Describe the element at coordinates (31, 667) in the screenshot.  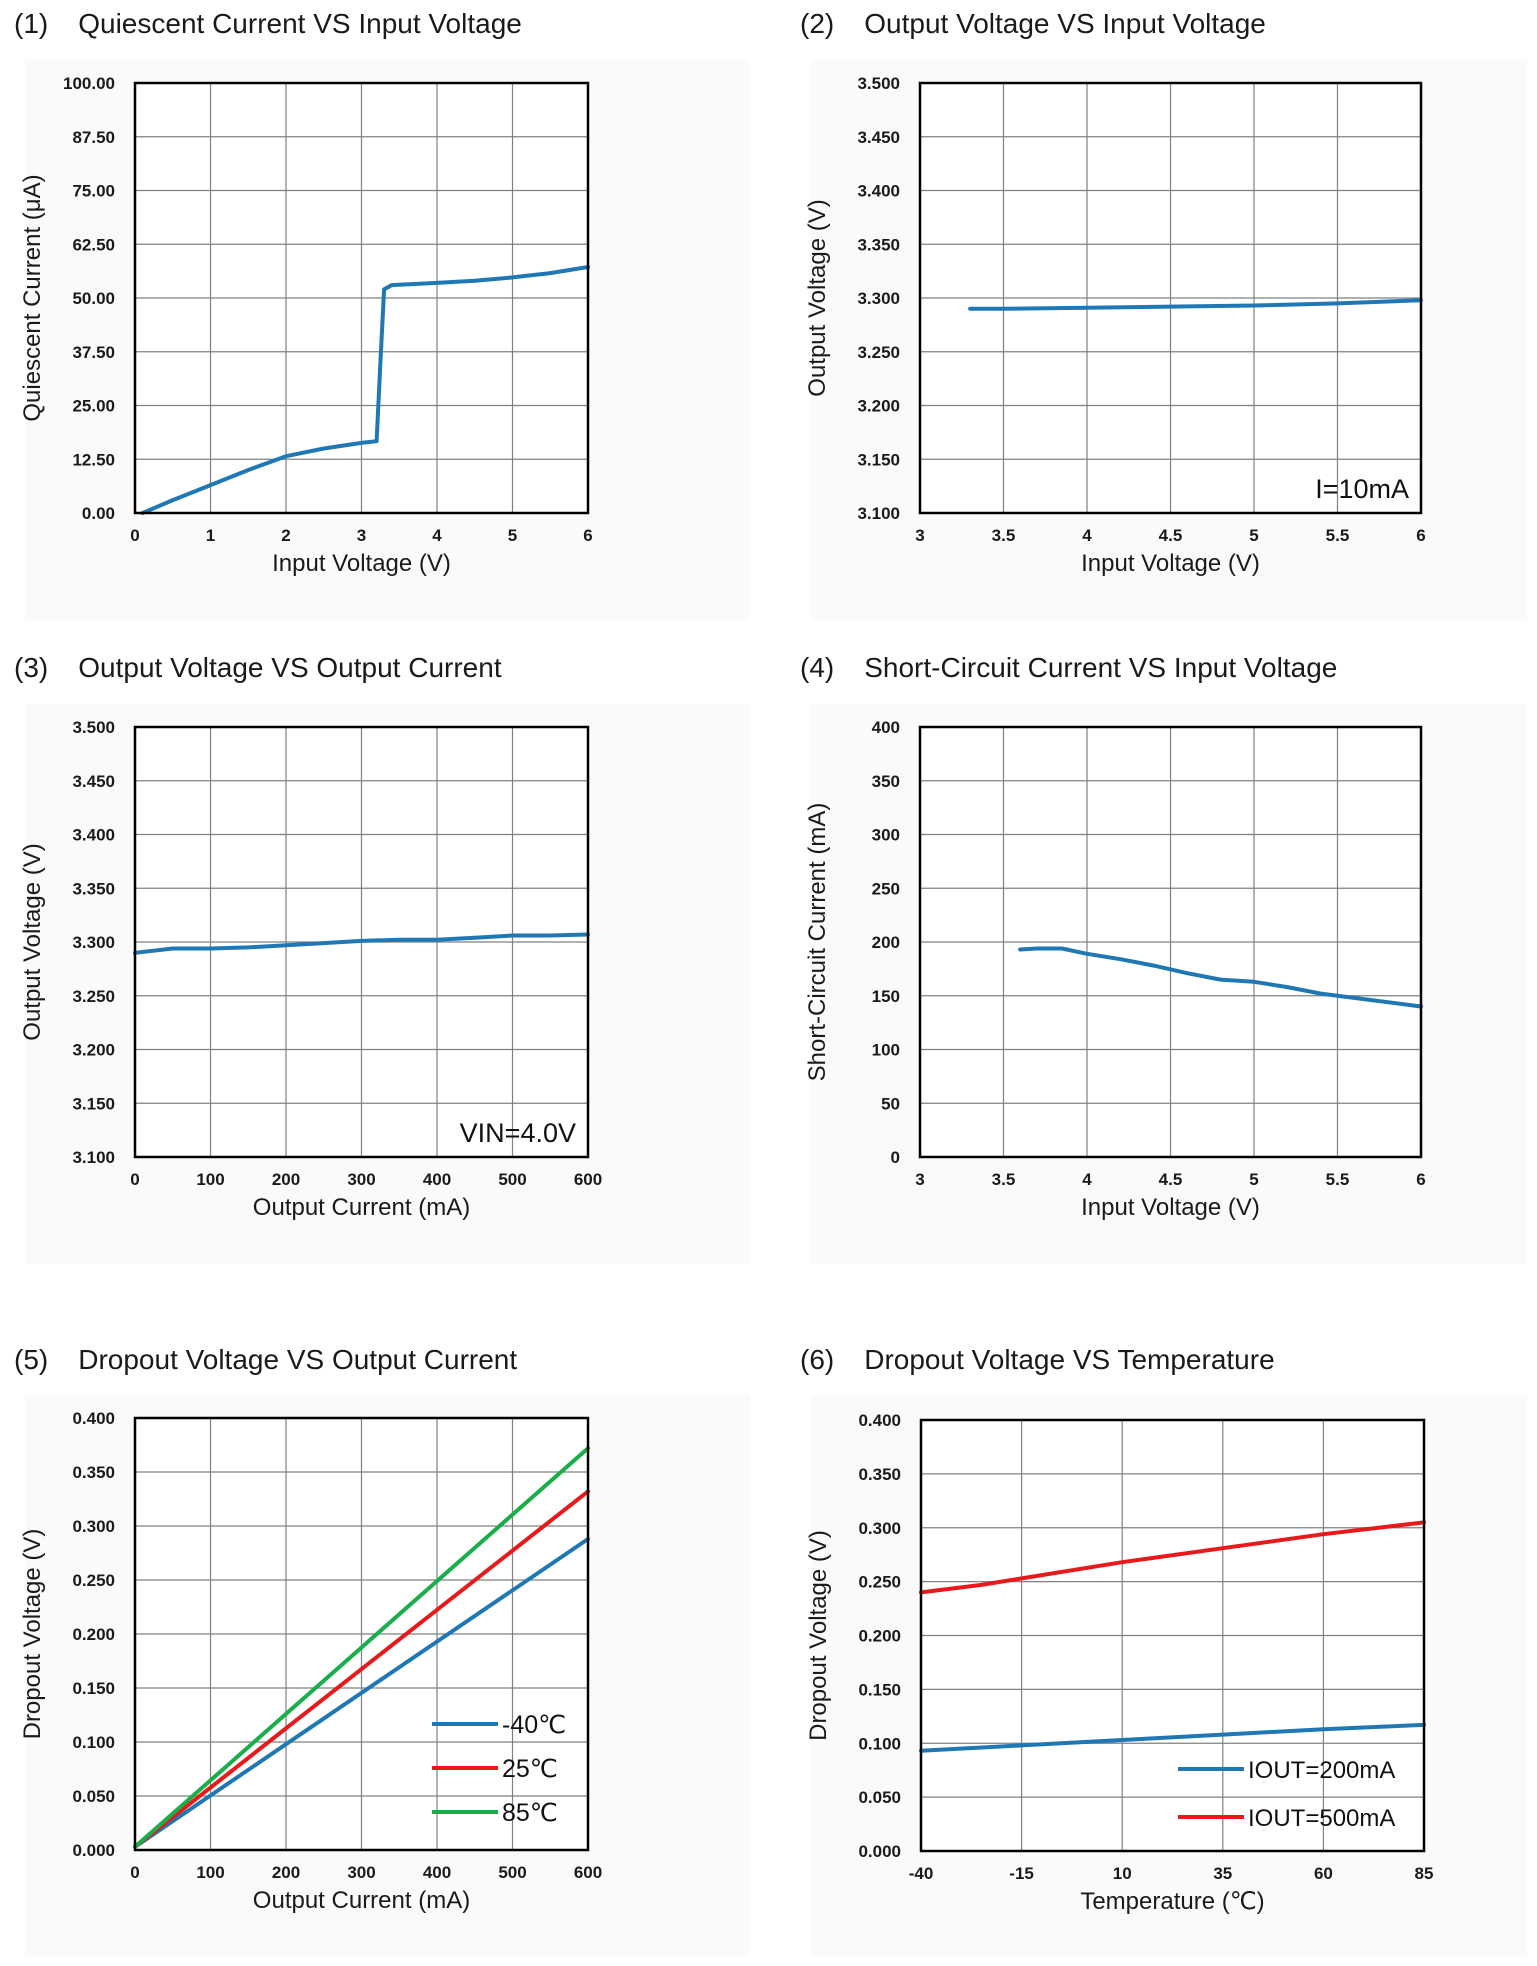
I see `chart-number: (3)` at that location.